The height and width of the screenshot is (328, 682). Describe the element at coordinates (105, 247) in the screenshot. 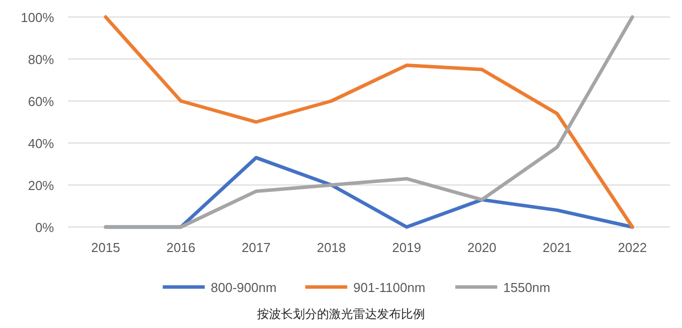

I see `x-tick-label: 2015` at that location.